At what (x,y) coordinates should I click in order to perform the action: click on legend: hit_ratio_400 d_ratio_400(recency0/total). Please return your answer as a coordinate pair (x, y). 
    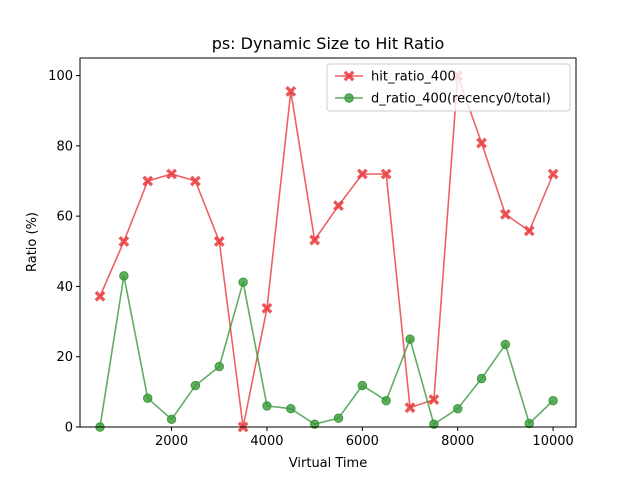
    Looking at the image, I should click on (448, 87).